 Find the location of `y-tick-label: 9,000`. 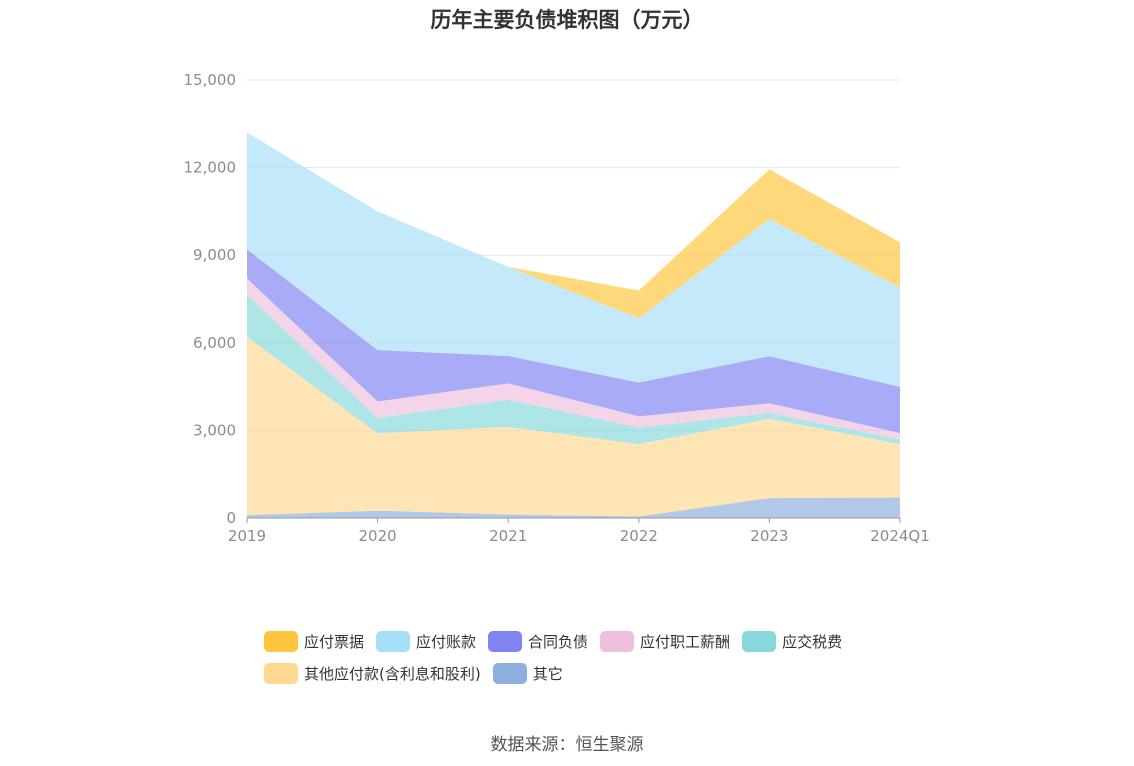

y-tick-label: 9,000 is located at coordinates (214, 255).